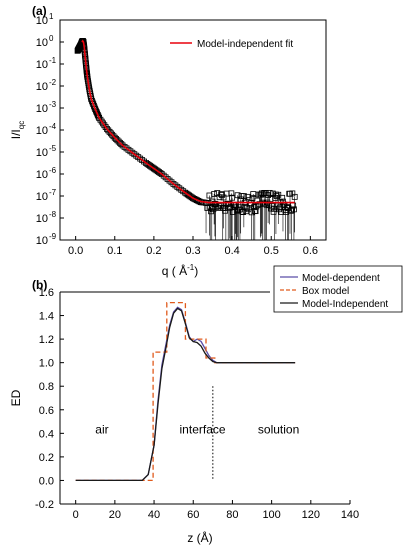  I want to click on y-tick-label-b: 1.6, so click(46, 293).